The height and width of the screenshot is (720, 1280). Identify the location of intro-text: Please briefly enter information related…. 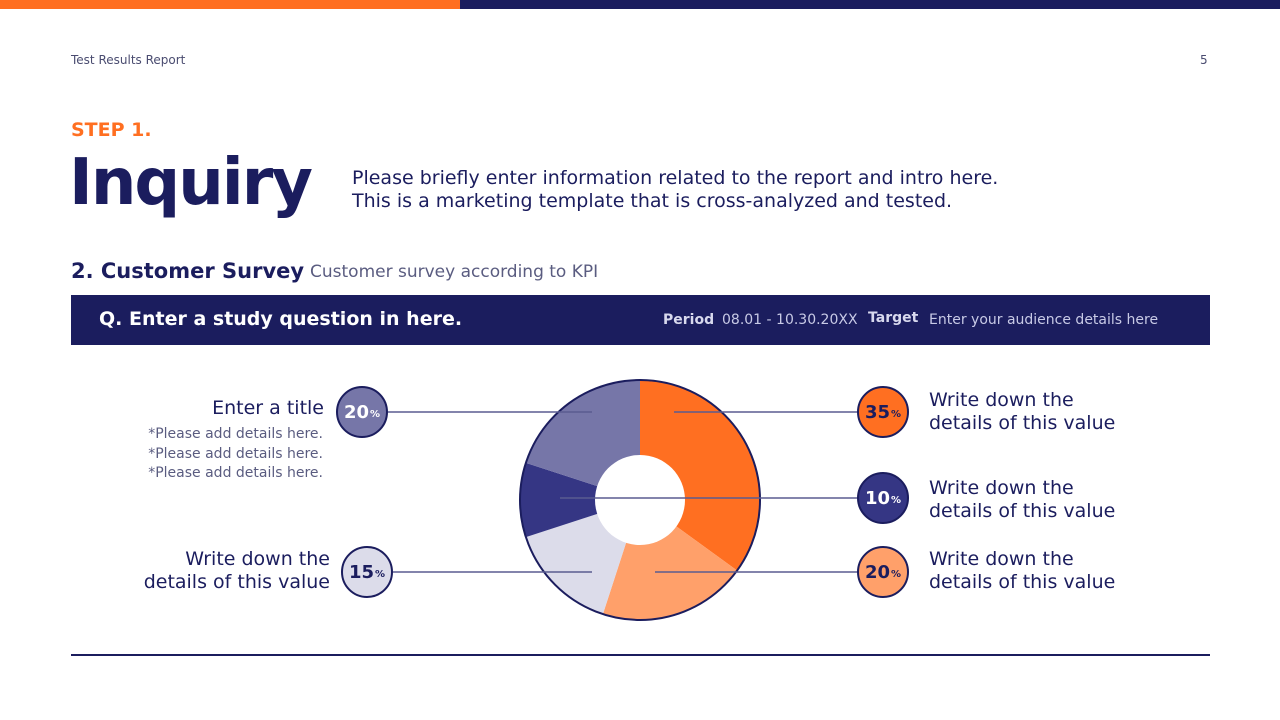
(675, 190).